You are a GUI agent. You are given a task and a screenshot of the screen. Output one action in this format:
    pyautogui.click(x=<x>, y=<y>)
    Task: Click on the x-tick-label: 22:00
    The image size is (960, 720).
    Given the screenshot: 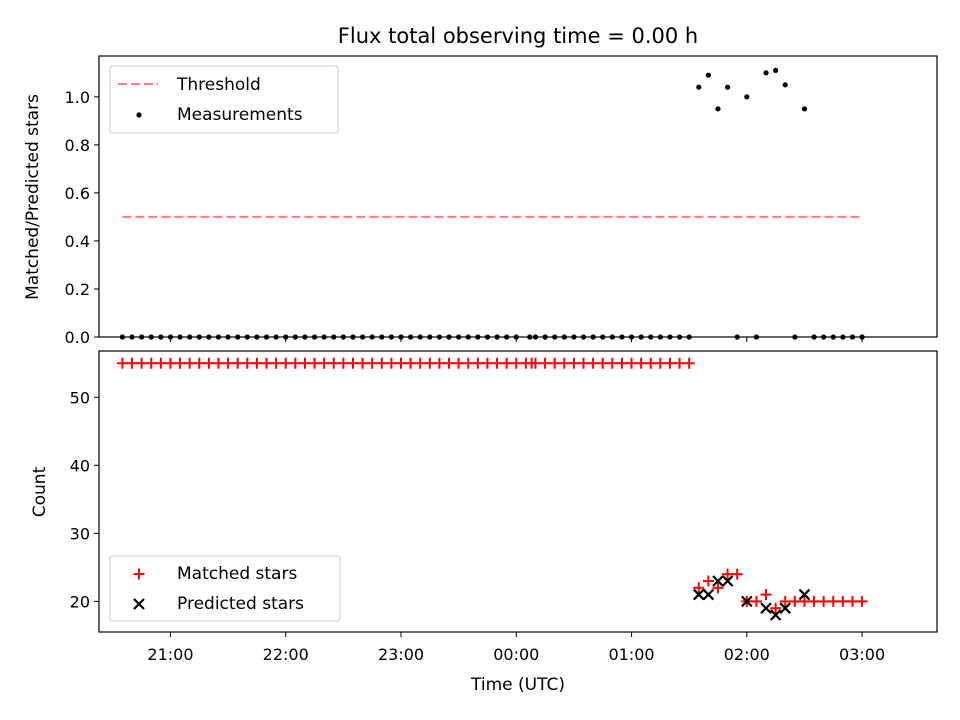 What is the action you would take?
    pyautogui.click(x=286, y=654)
    